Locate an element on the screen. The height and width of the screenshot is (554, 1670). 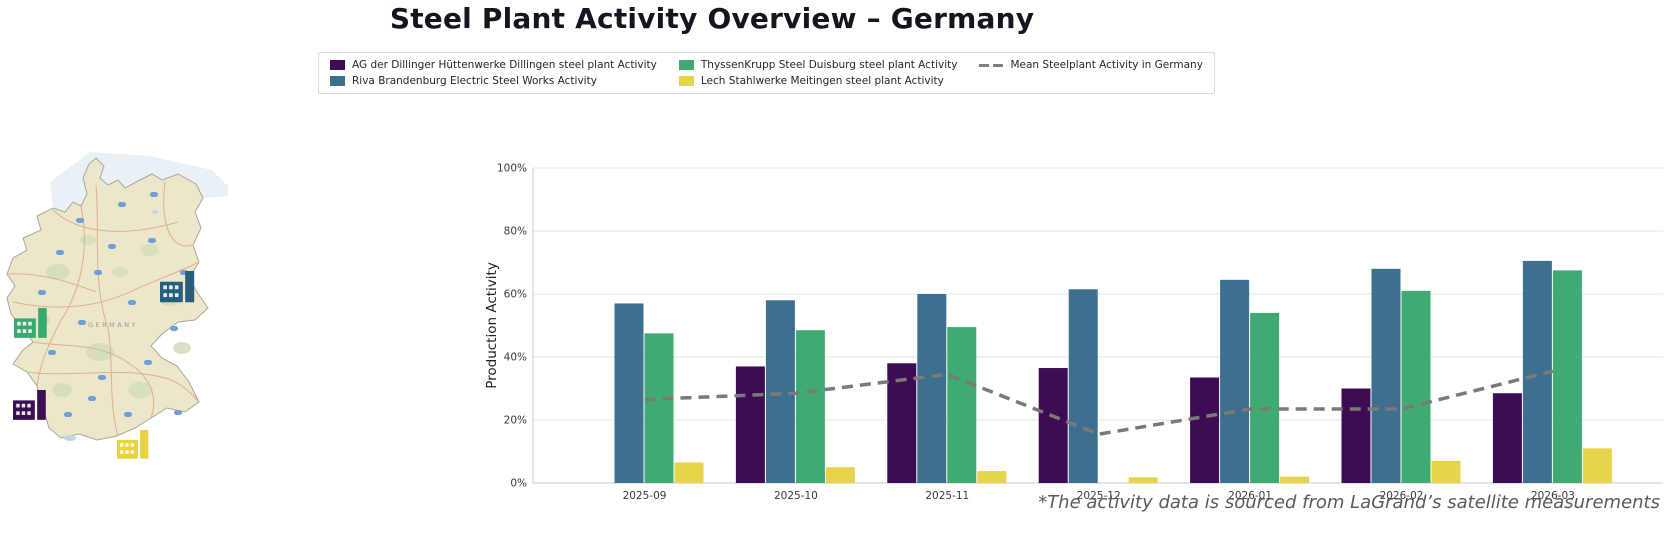
y-tick-label: 20% is located at coordinates (515, 421).